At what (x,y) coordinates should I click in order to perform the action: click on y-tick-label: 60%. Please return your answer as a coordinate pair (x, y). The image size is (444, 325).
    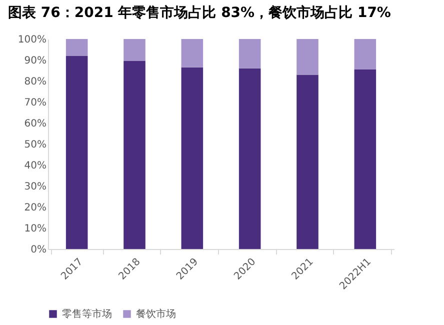
    Looking at the image, I should click on (35, 124).